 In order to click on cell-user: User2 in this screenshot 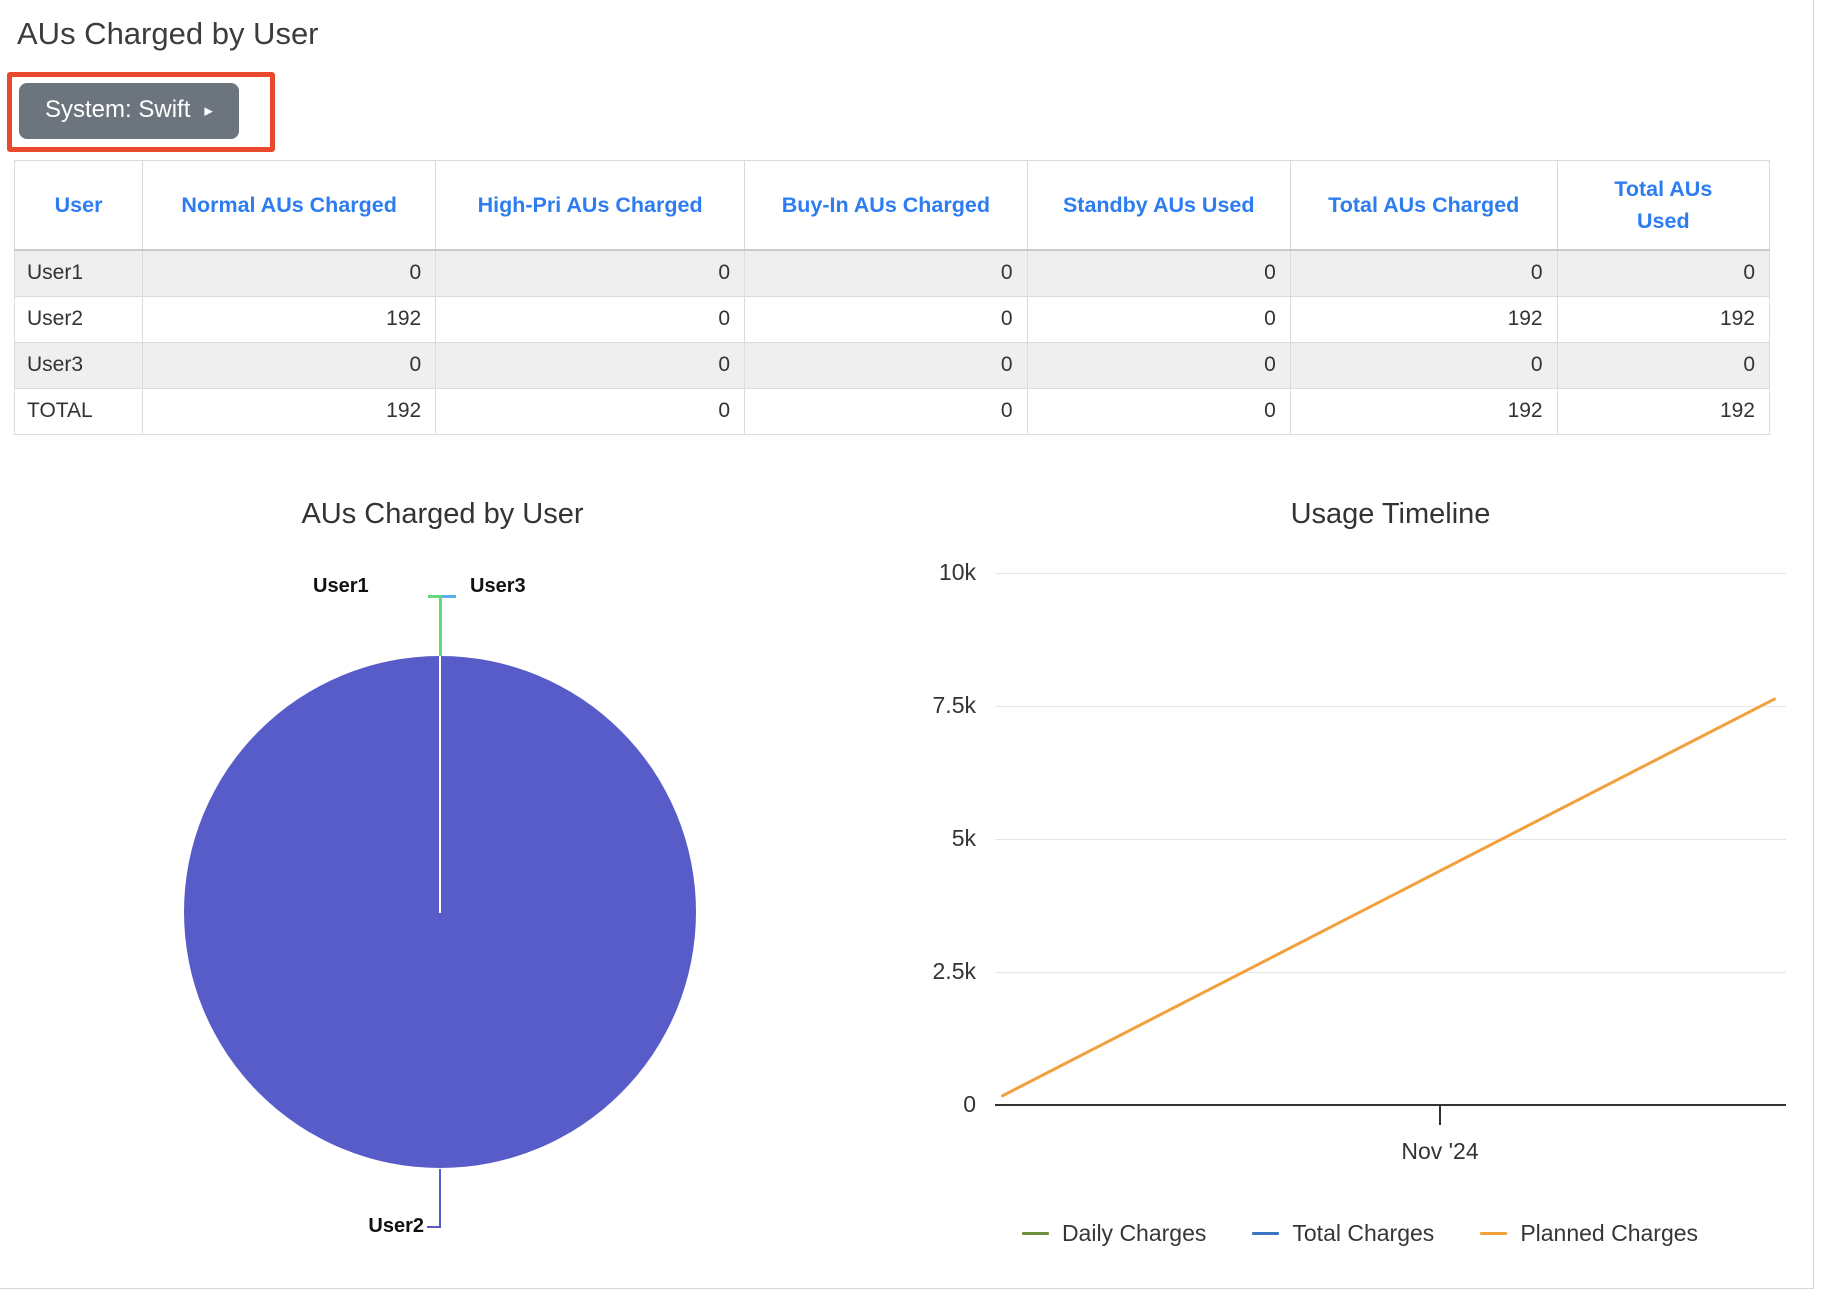, I will do `click(78, 319)`.